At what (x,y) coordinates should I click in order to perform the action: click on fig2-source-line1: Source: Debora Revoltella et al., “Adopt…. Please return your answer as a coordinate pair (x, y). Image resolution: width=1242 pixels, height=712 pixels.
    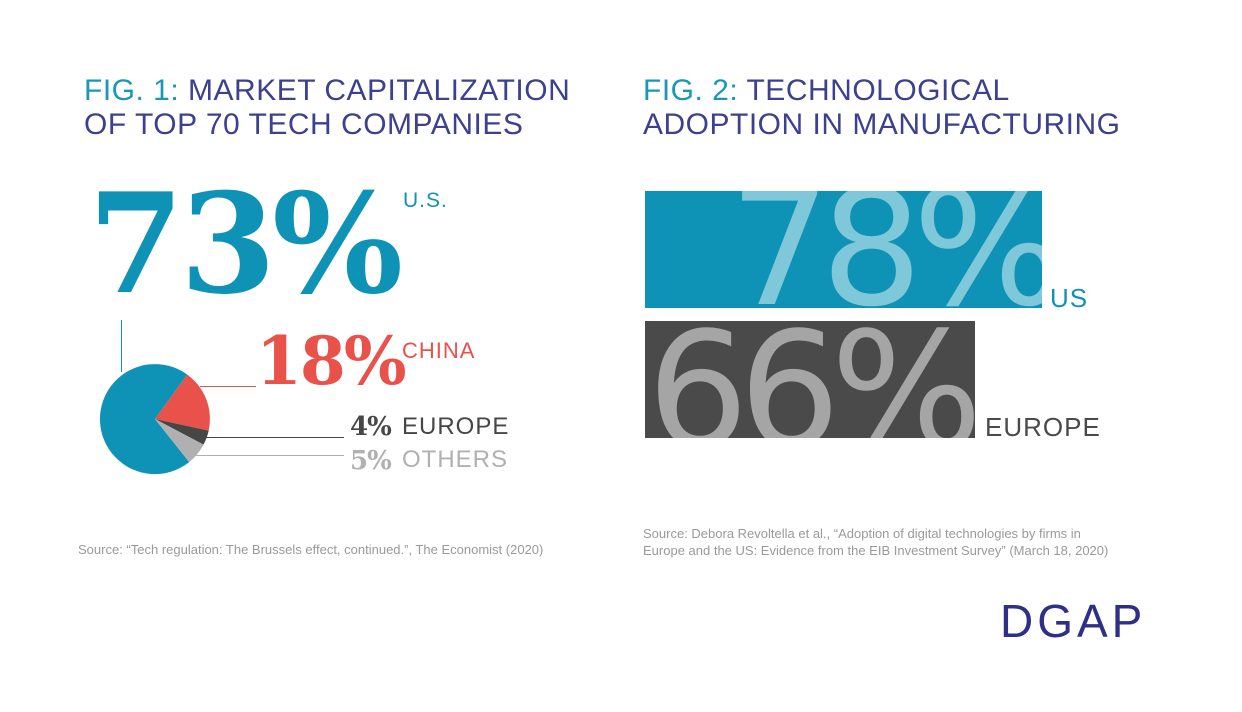
    Looking at the image, I should click on (862, 533).